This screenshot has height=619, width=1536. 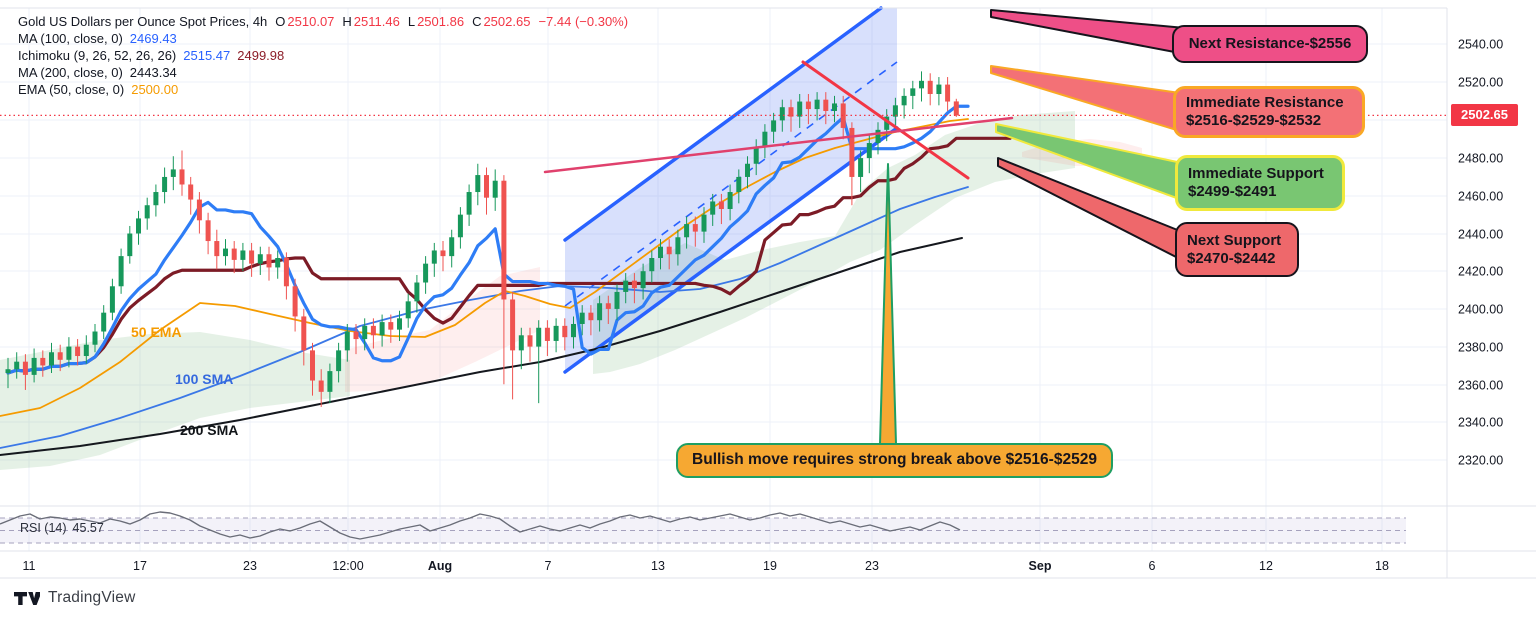 I want to click on indicator-value: 2515.47, so click(x=207, y=55).